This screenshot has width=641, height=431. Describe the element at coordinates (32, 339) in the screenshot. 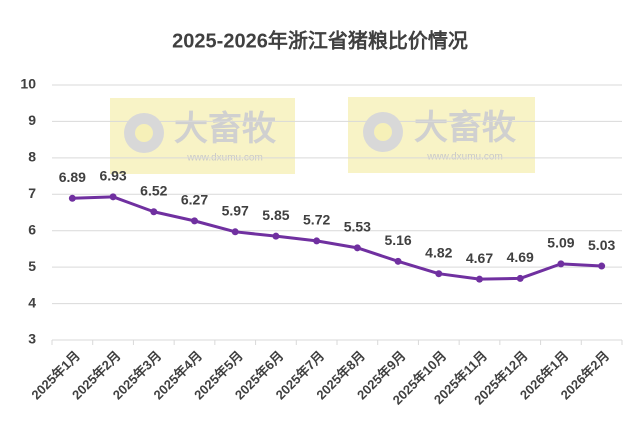

I see `y-tick-label: 3` at that location.